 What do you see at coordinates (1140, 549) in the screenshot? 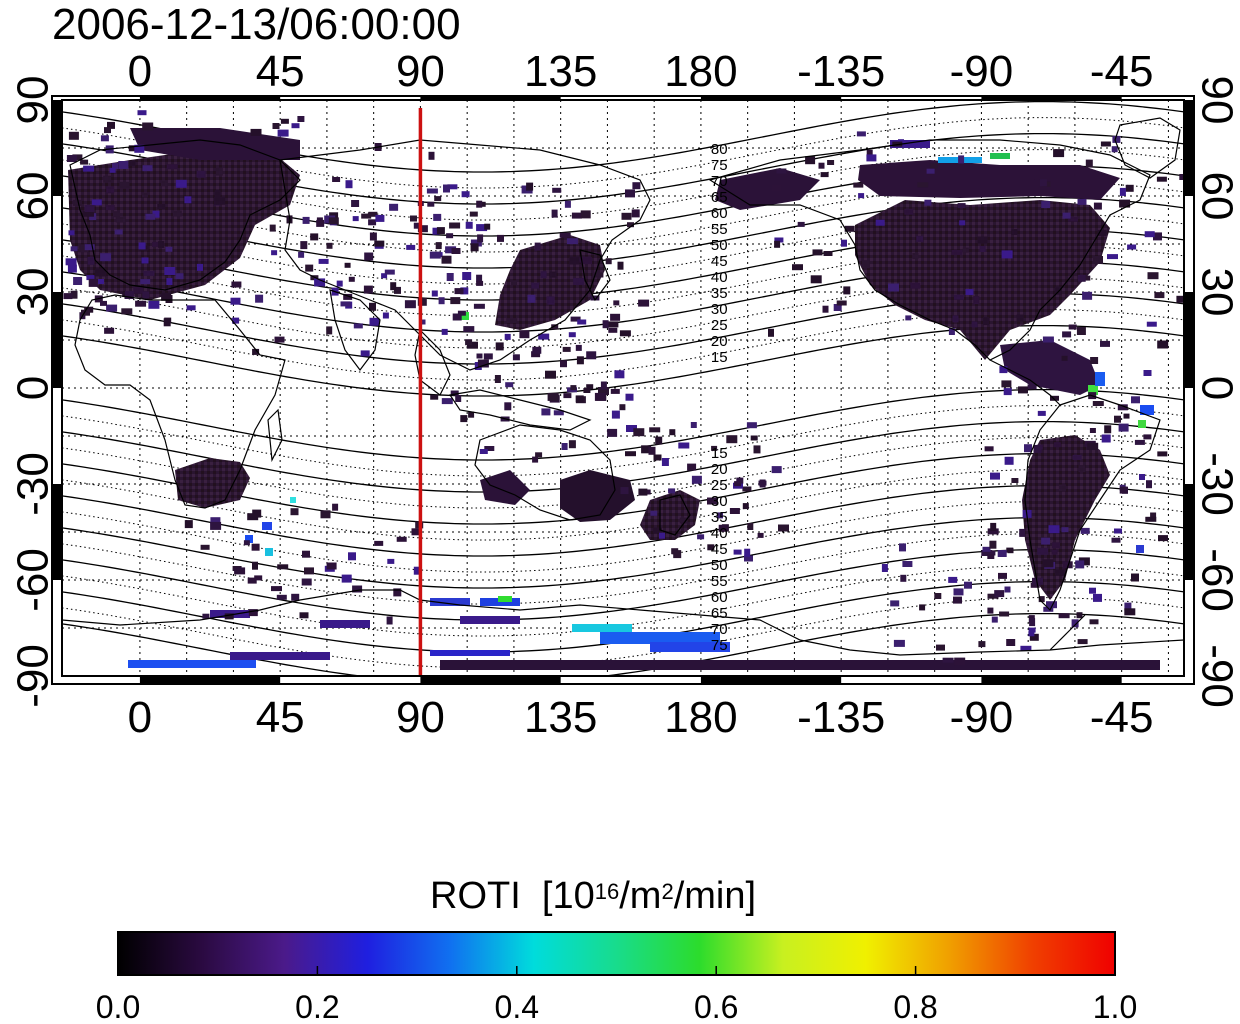
I see `roti-spot-blue-south-atlantic` at bounding box center [1140, 549].